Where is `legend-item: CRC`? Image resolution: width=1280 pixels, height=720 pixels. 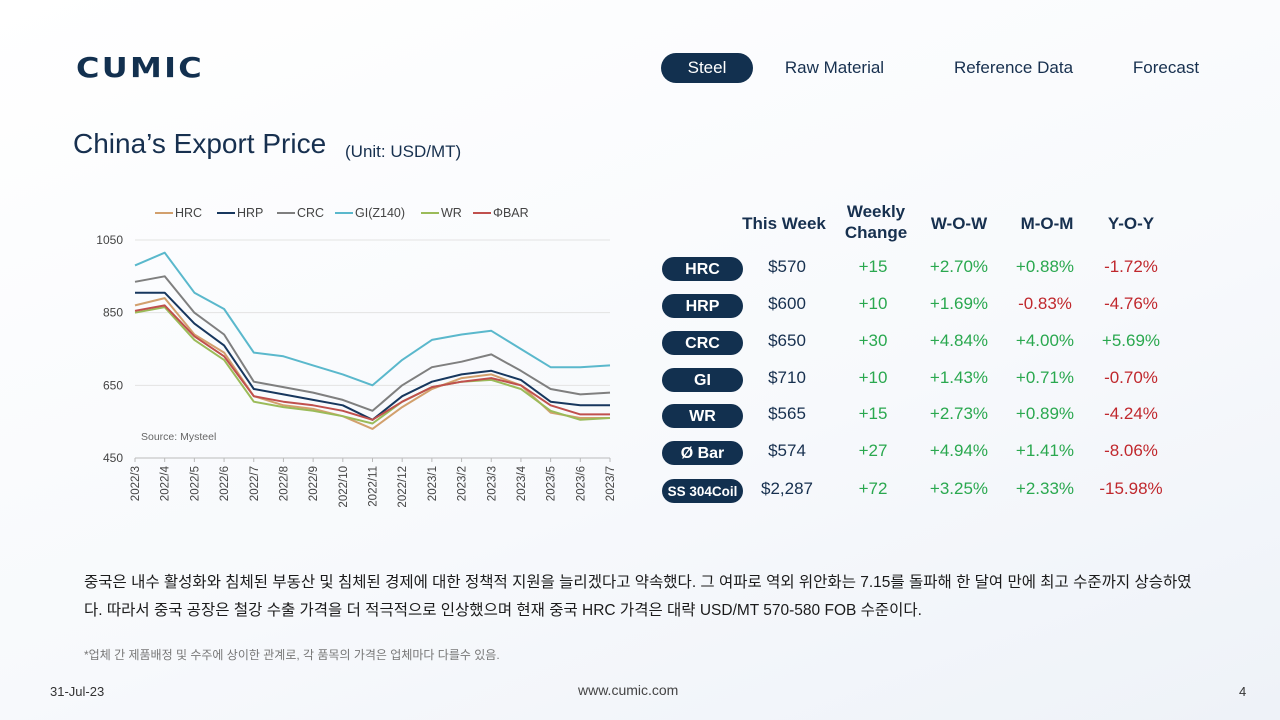
legend-item: CRC is located at coordinates (300, 213).